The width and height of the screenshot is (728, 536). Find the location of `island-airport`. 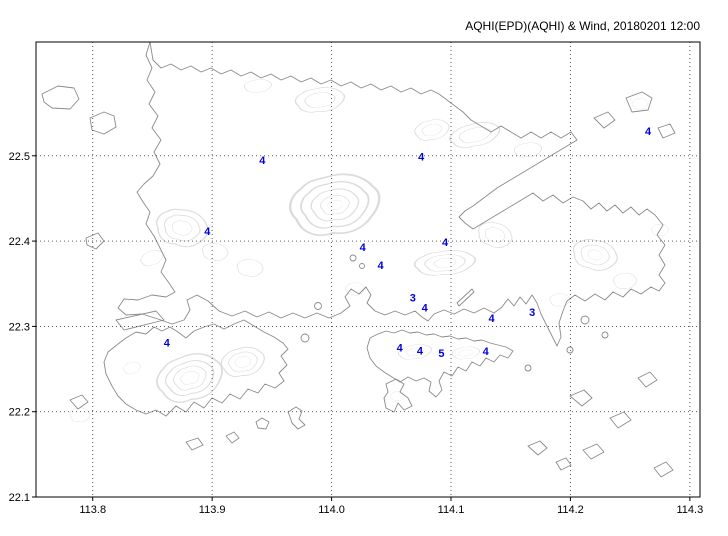

island-airport is located at coordinates (140, 320).